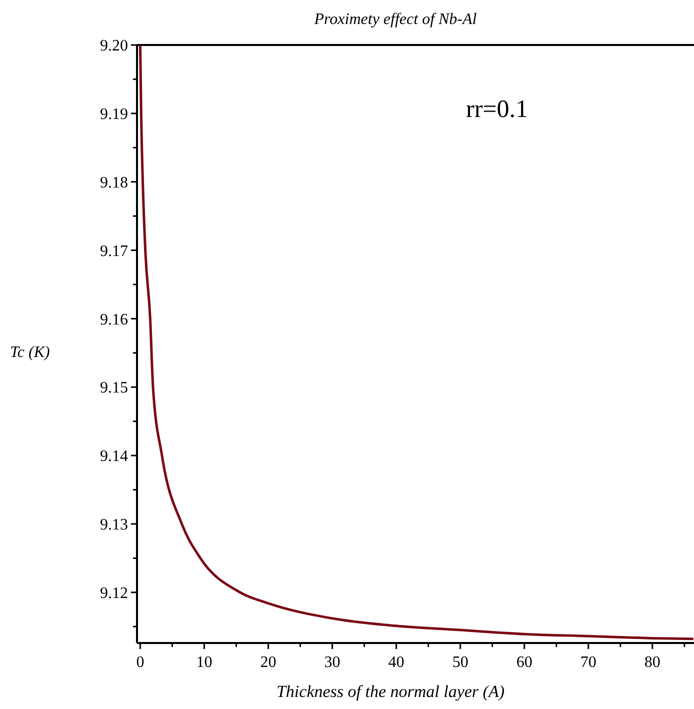 The image size is (694, 709). What do you see at coordinates (204, 662) in the screenshot?
I see `x-tick-label: 10` at bounding box center [204, 662].